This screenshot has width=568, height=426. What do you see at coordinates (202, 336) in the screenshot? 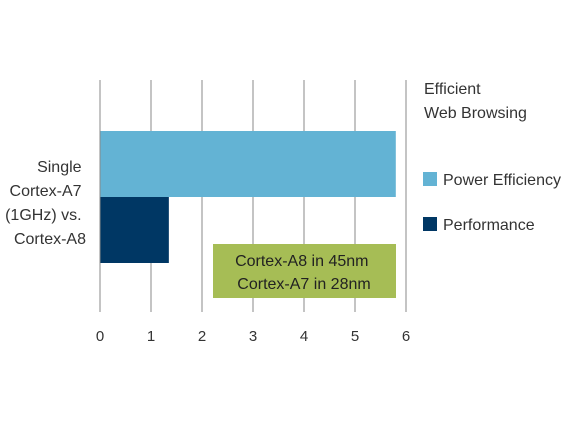
I see `x-tick-label-2: 2` at bounding box center [202, 336].